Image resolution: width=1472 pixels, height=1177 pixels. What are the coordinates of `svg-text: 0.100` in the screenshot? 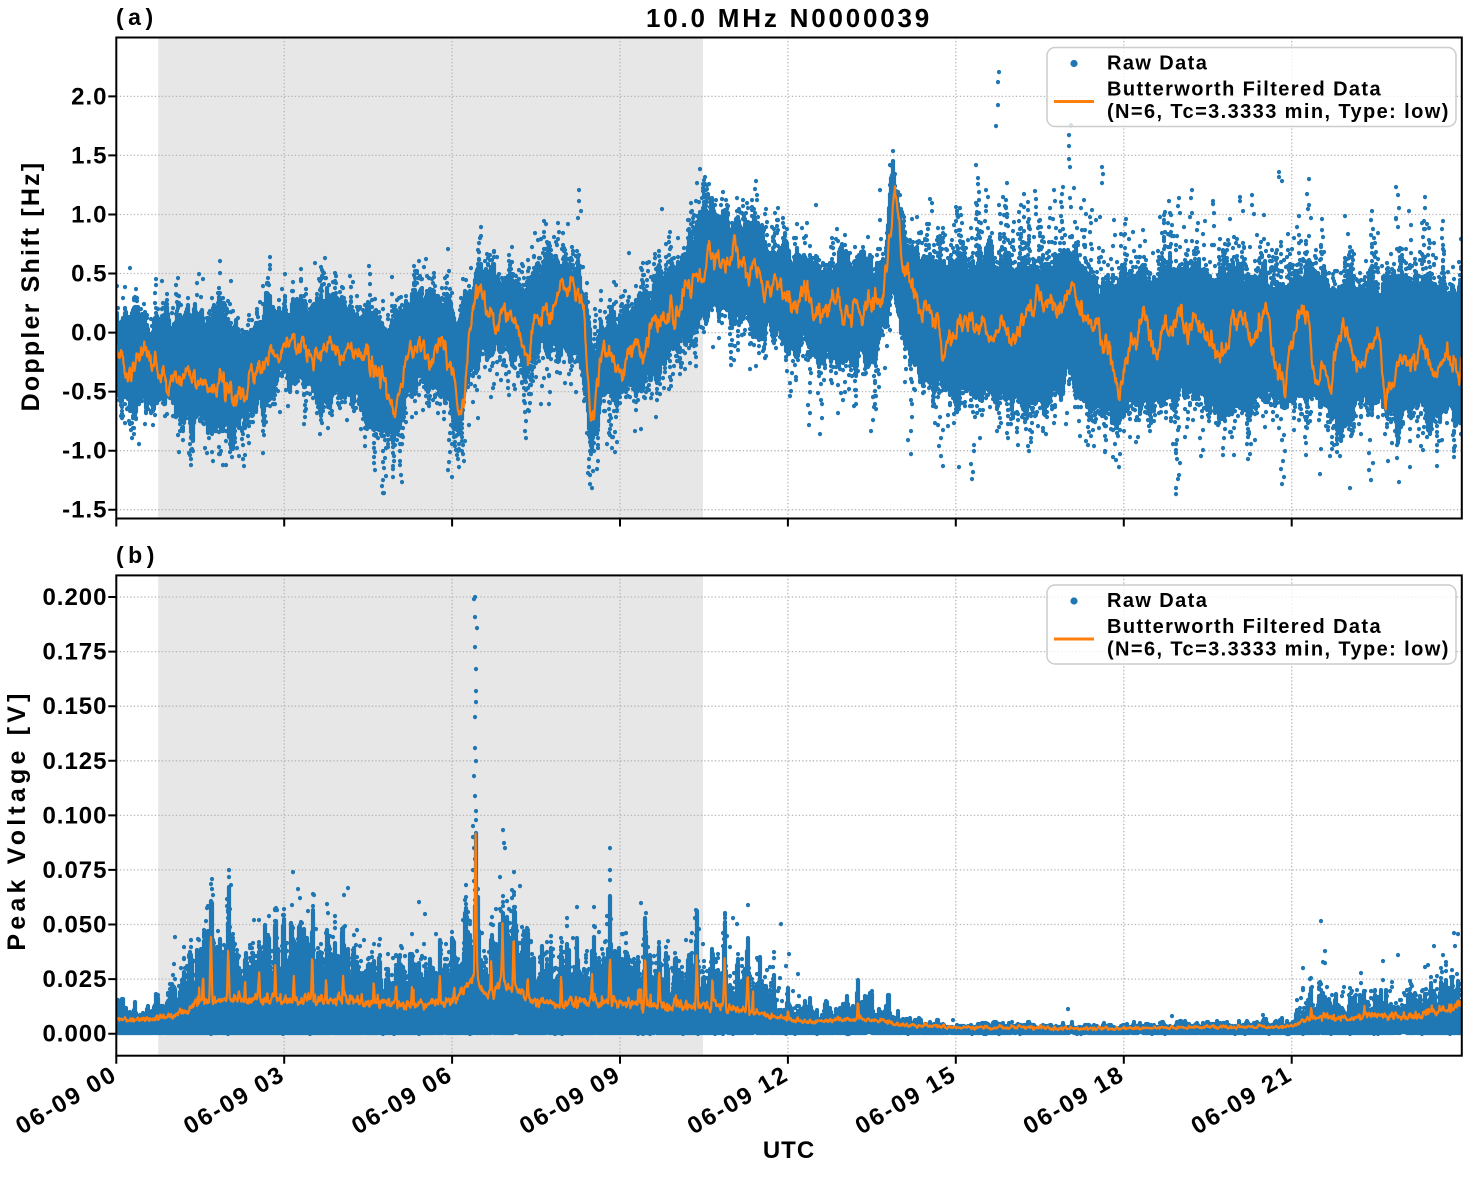 It's located at (74, 815).